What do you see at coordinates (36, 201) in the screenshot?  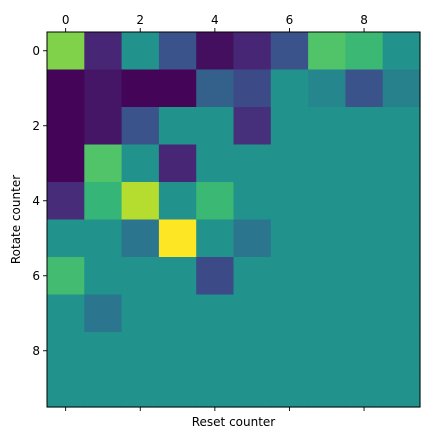 I see `y-tick-label-4: 4` at bounding box center [36, 201].